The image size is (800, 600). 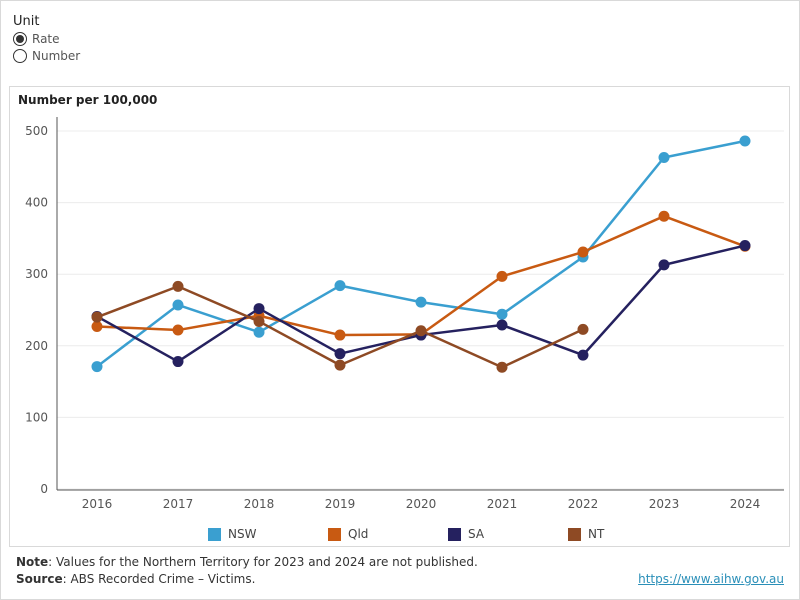 What do you see at coordinates (36, 274) in the screenshot?
I see `y-tick-label: 300` at bounding box center [36, 274].